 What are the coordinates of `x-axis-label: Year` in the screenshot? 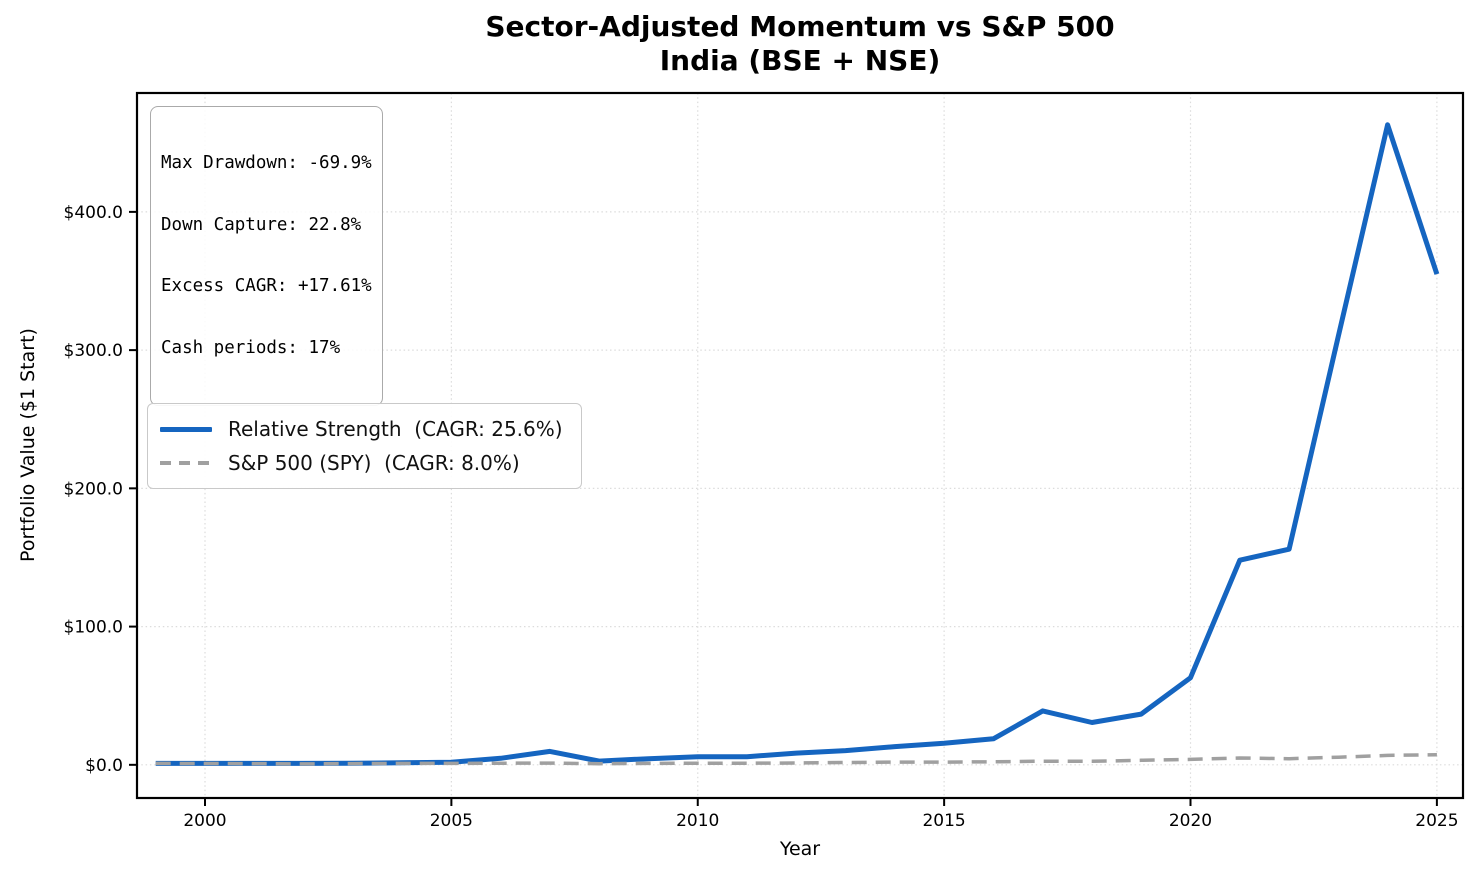 It's located at (800, 849).